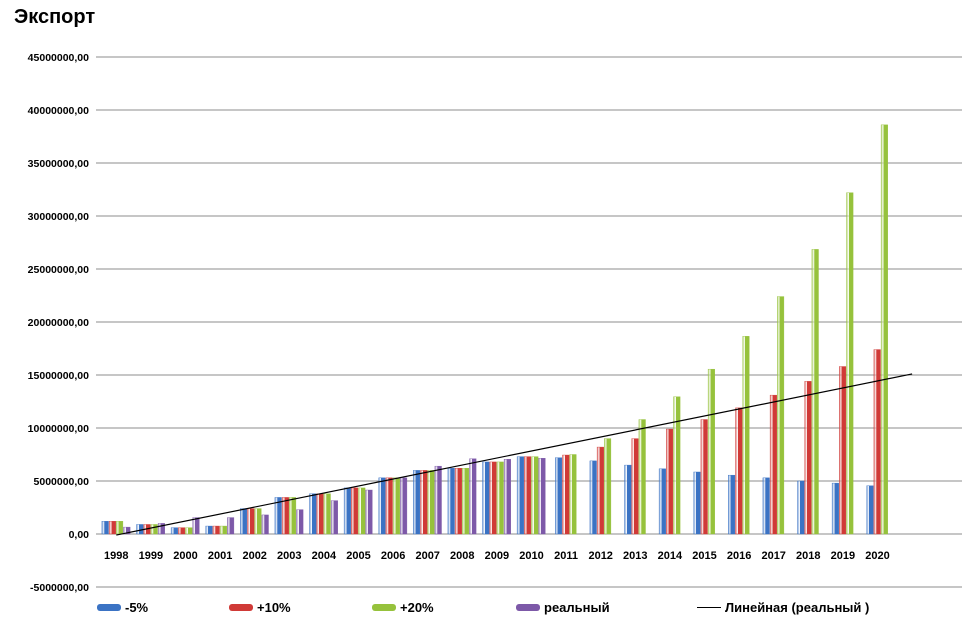 This screenshot has width=979, height=639. What do you see at coordinates (59, 588) in the screenshot?
I see `y-tick-label: -5000000,00` at bounding box center [59, 588].